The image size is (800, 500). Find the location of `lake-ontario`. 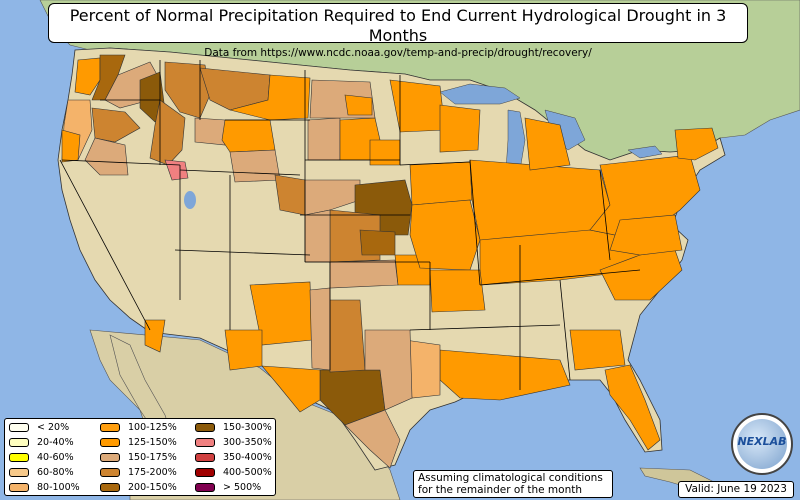

lake-ontario is located at coordinates (645, 152).